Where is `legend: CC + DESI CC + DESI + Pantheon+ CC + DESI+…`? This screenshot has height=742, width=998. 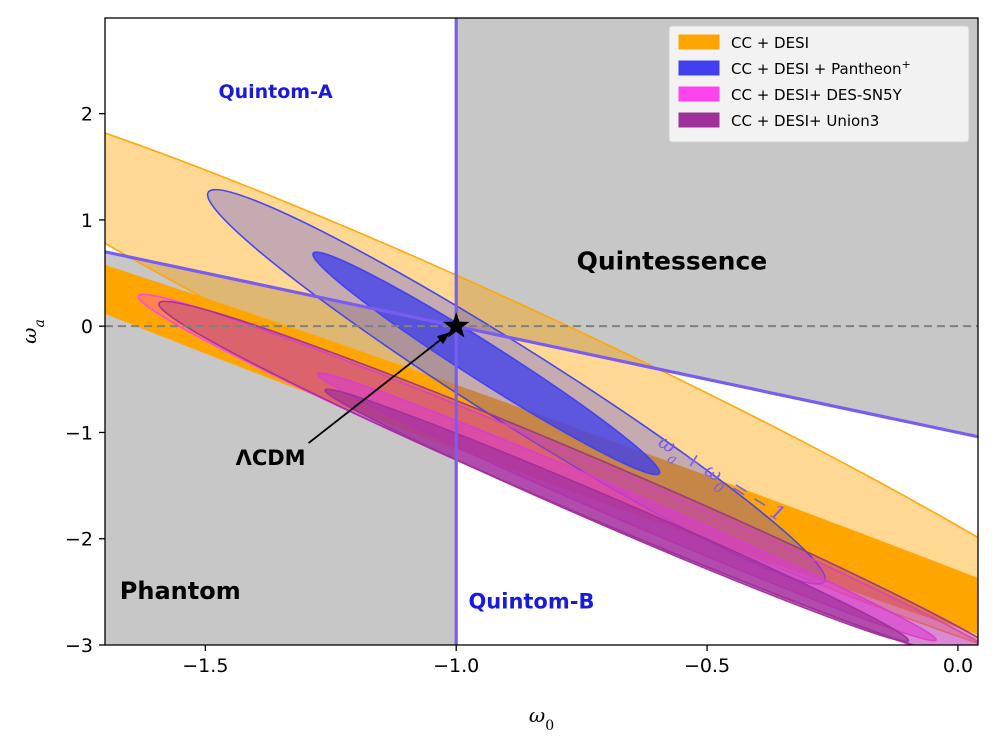 legend: CC + DESI CC + DESI + Pantheon+ CC + DESI+… is located at coordinates (819, 84).